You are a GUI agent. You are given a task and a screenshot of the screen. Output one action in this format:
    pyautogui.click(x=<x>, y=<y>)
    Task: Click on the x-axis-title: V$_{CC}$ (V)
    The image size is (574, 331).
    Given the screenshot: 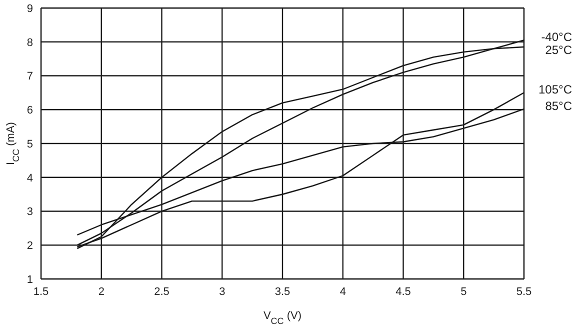 What is the action you would take?
    pyautogui.click(x=282, y=318)
    